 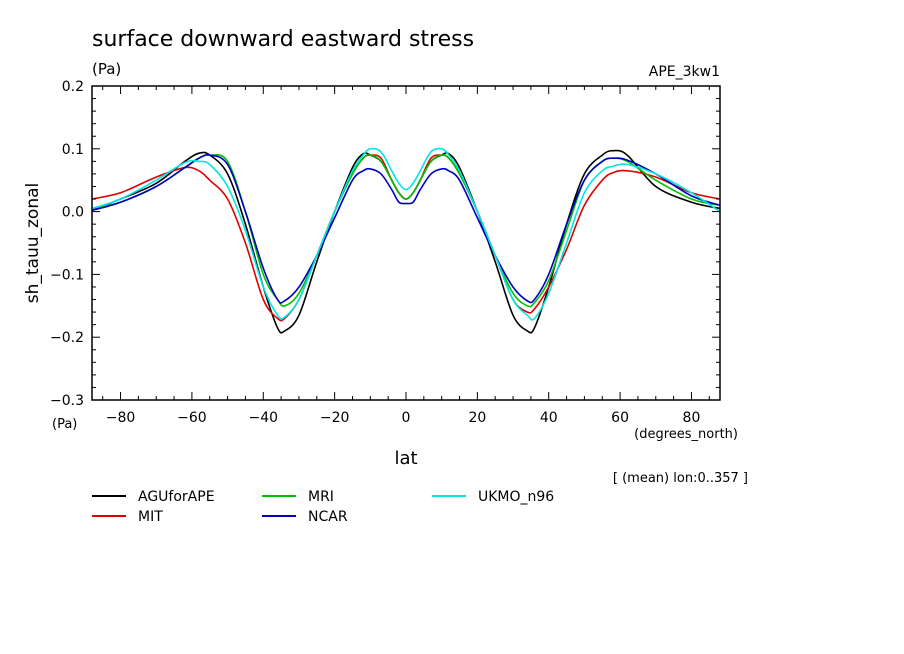 I want to click on y-tick-labels: −0.3 −0.2 −0.1 0.0 0.1 0.2, so click(x=67, y=244).